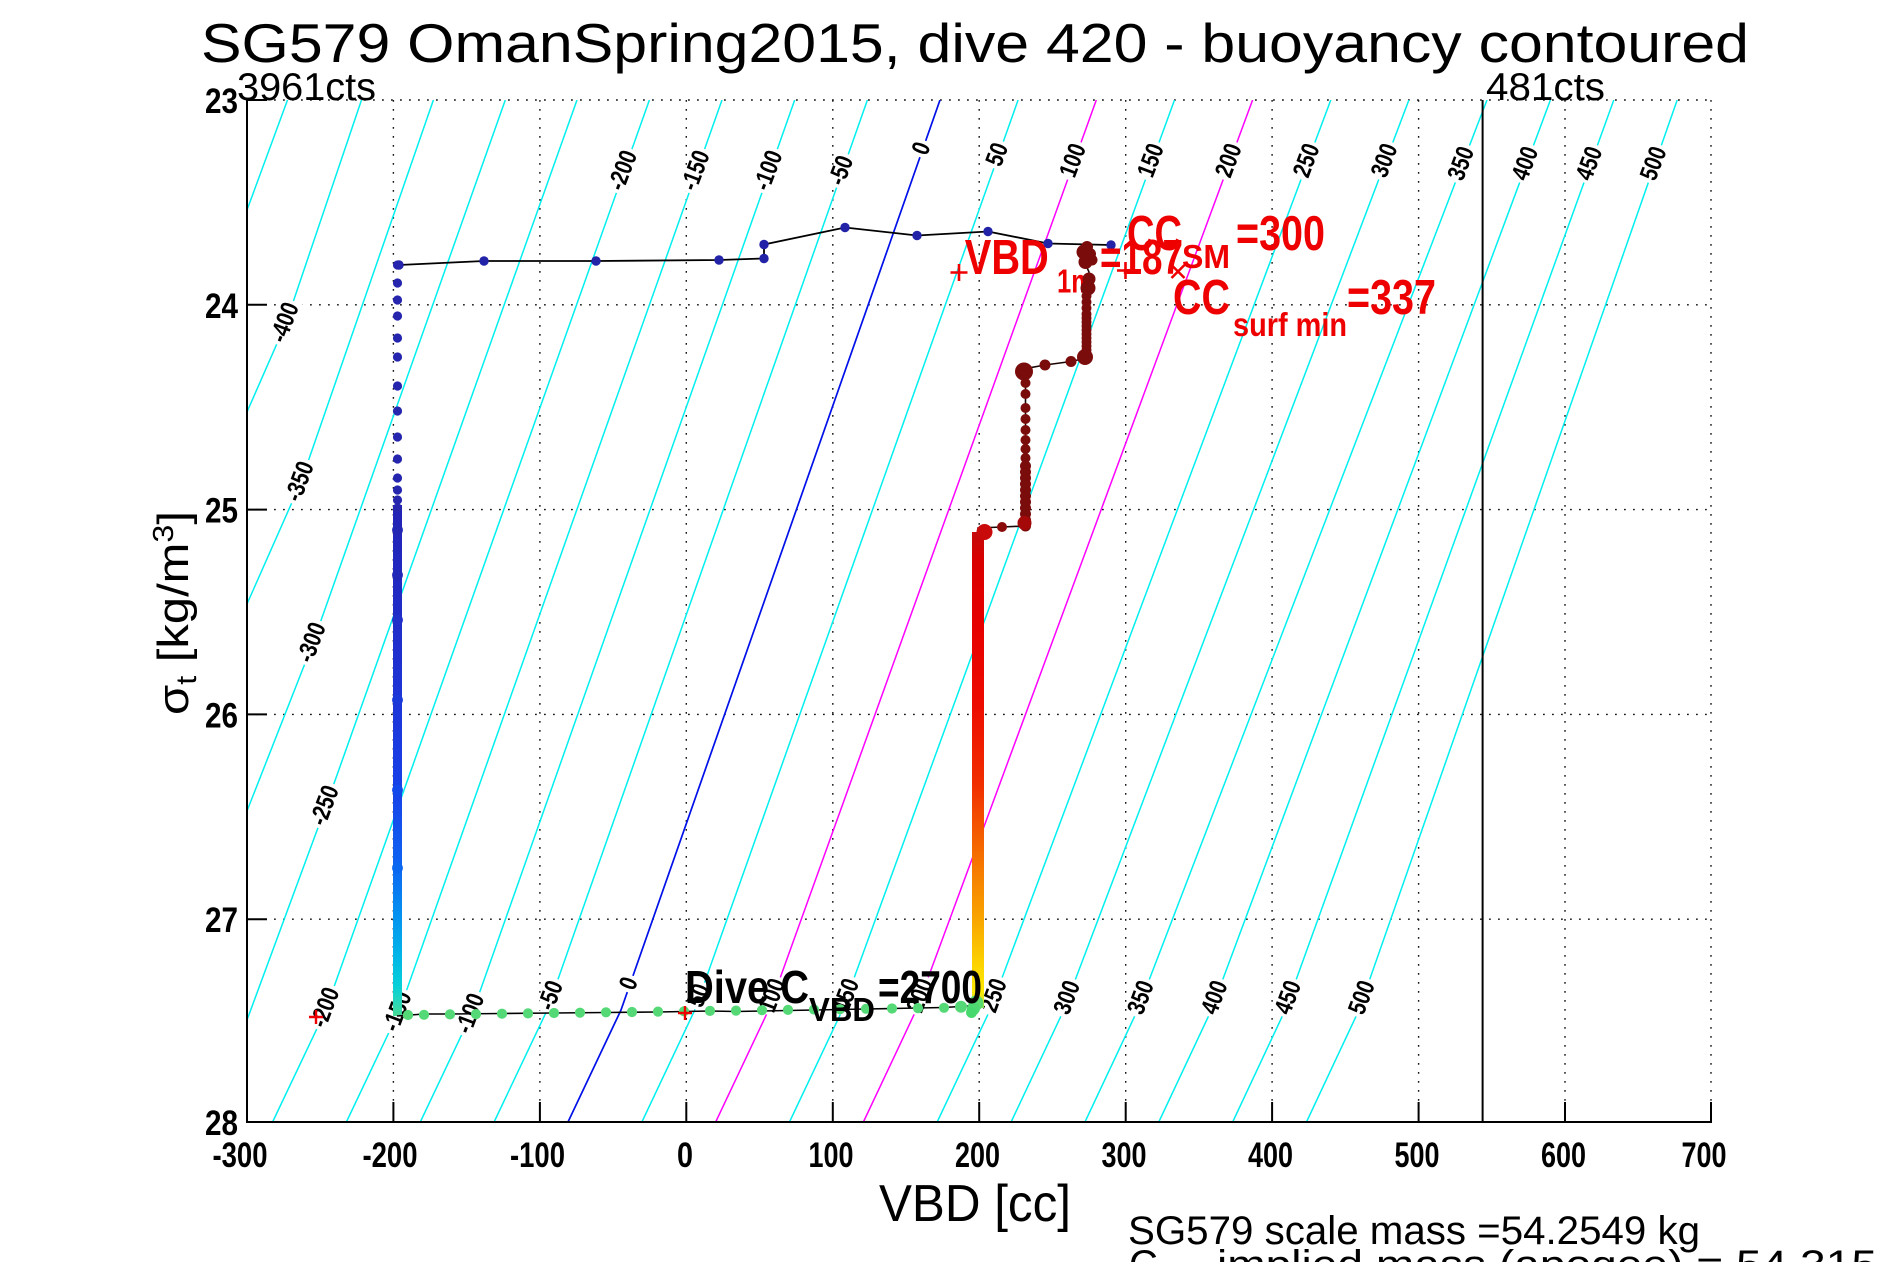 The width and height of the screenshot is (1891, 1267). I want to click on svg-text: 200, so click(977, 1155).